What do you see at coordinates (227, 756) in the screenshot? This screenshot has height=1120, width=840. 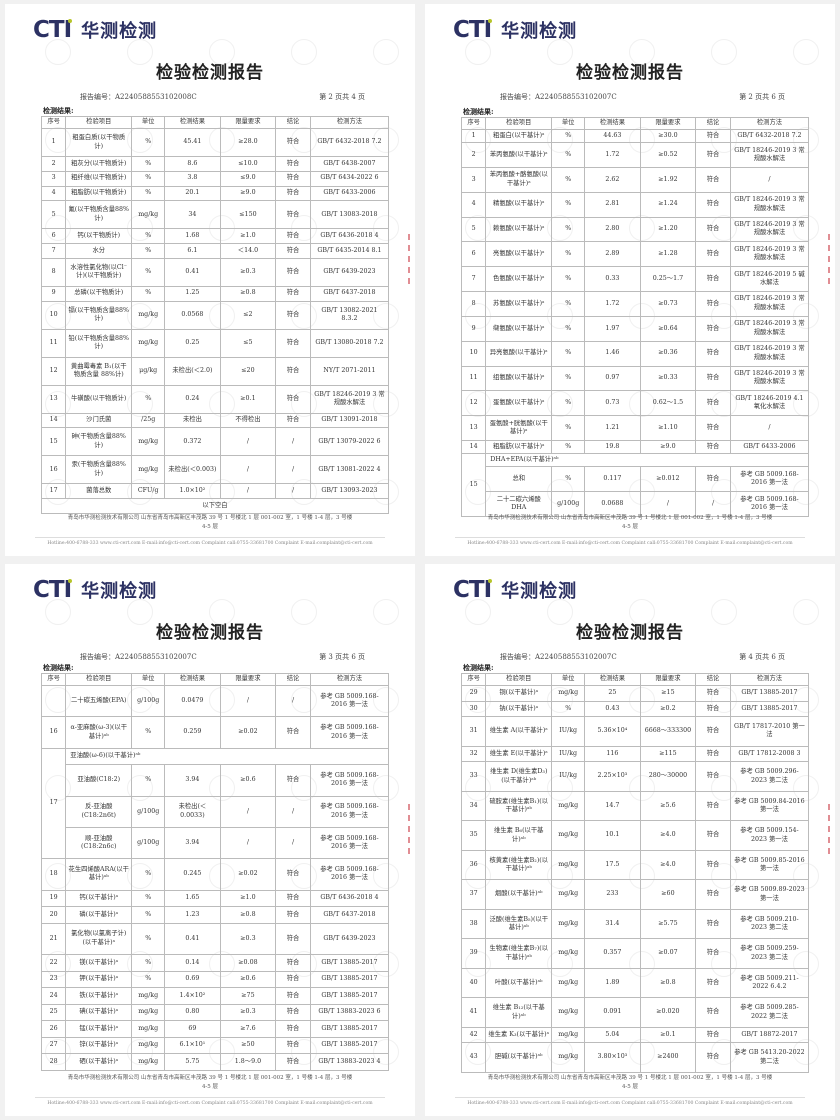 I see `group-title: 亚油酸(ω-6)(以干基计)ᵃᵇ` at bounding box center [227, 756].